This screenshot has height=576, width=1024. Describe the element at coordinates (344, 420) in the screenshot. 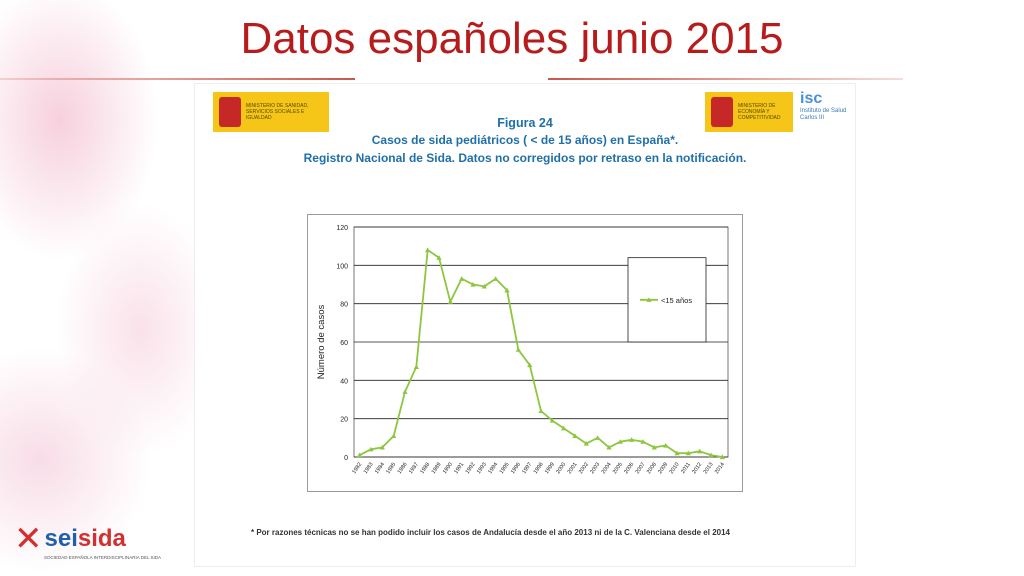

I see `y-tick-label: 20` at that location.